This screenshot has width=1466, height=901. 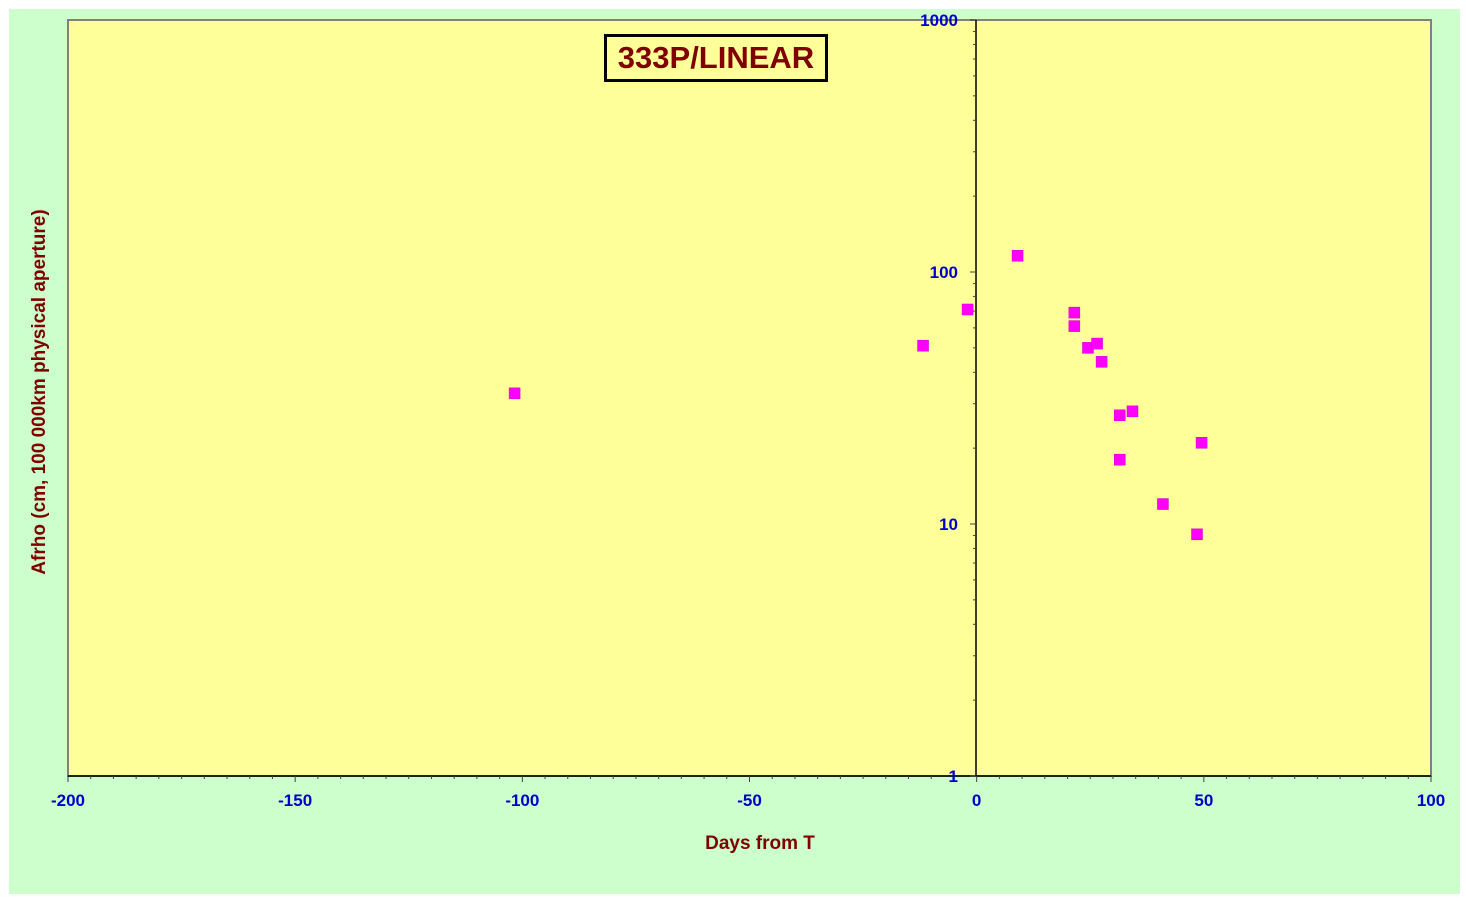 I want to click on x-tick-label: 100, so click(x=1431, y=800).